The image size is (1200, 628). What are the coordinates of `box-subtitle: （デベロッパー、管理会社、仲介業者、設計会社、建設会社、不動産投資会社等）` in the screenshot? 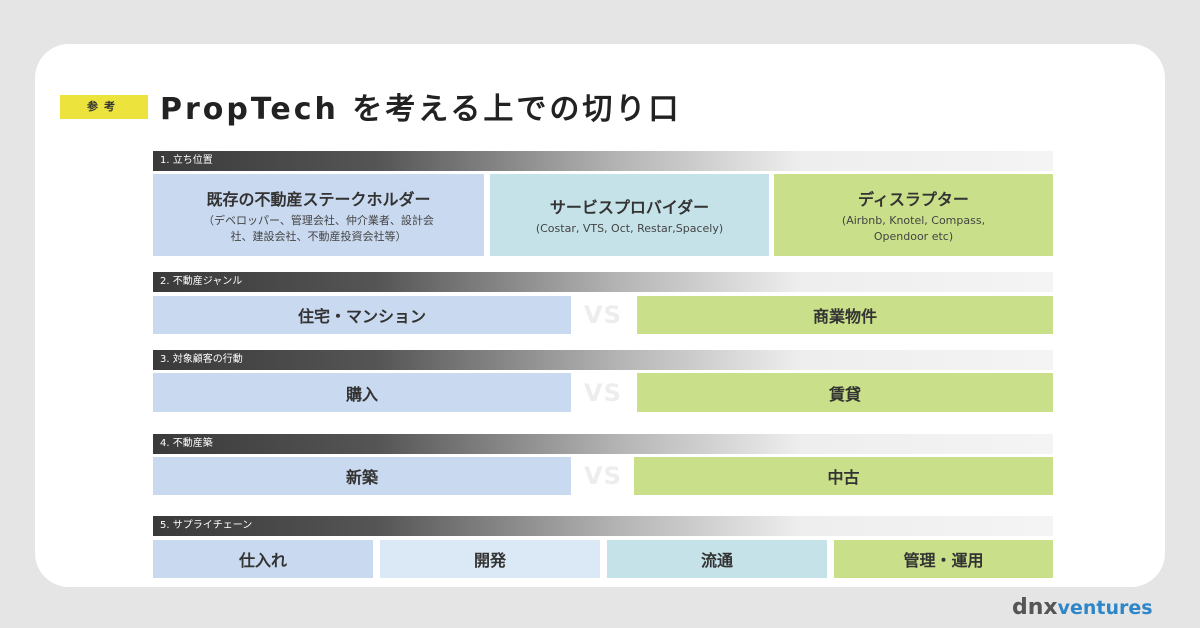 It's located at (318, 228).